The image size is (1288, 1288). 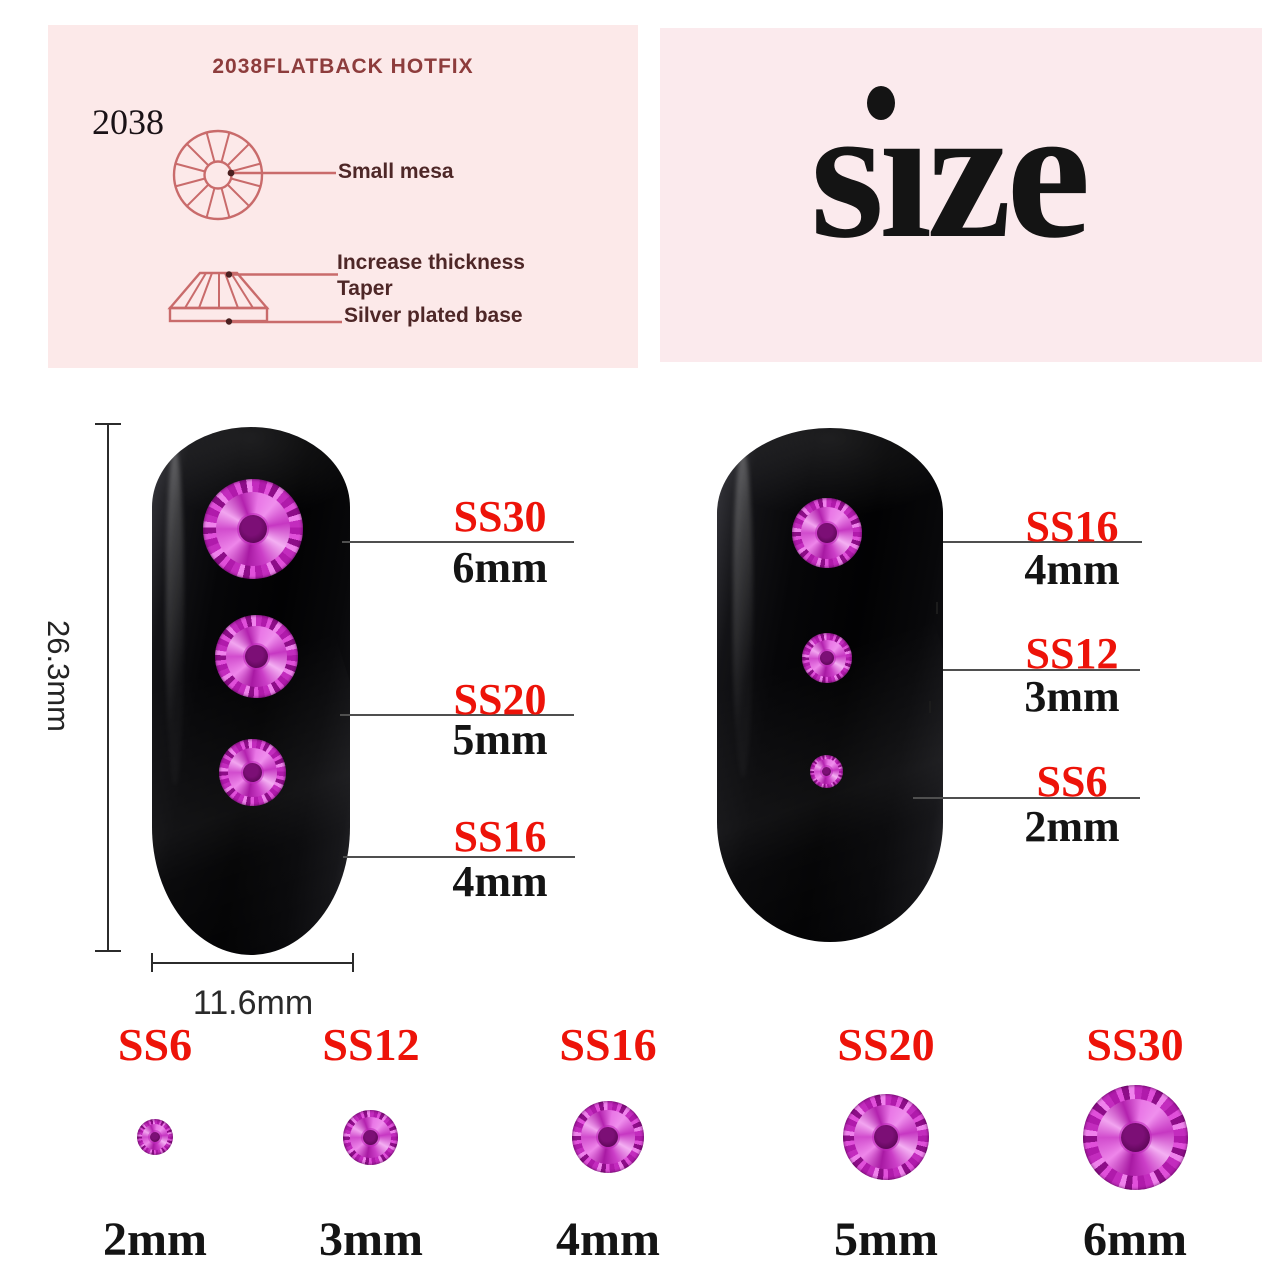 I want to click on callout-ss16-right: SS16, so click(x=1072, y=526).